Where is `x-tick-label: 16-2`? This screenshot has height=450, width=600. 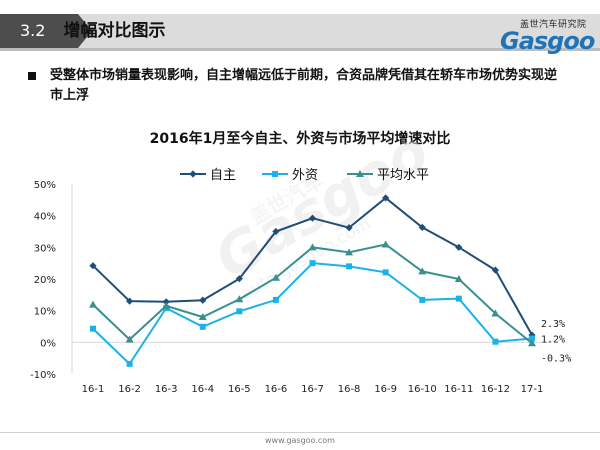 x-tick-label: 16-2 is located at coordinates (129, 389).